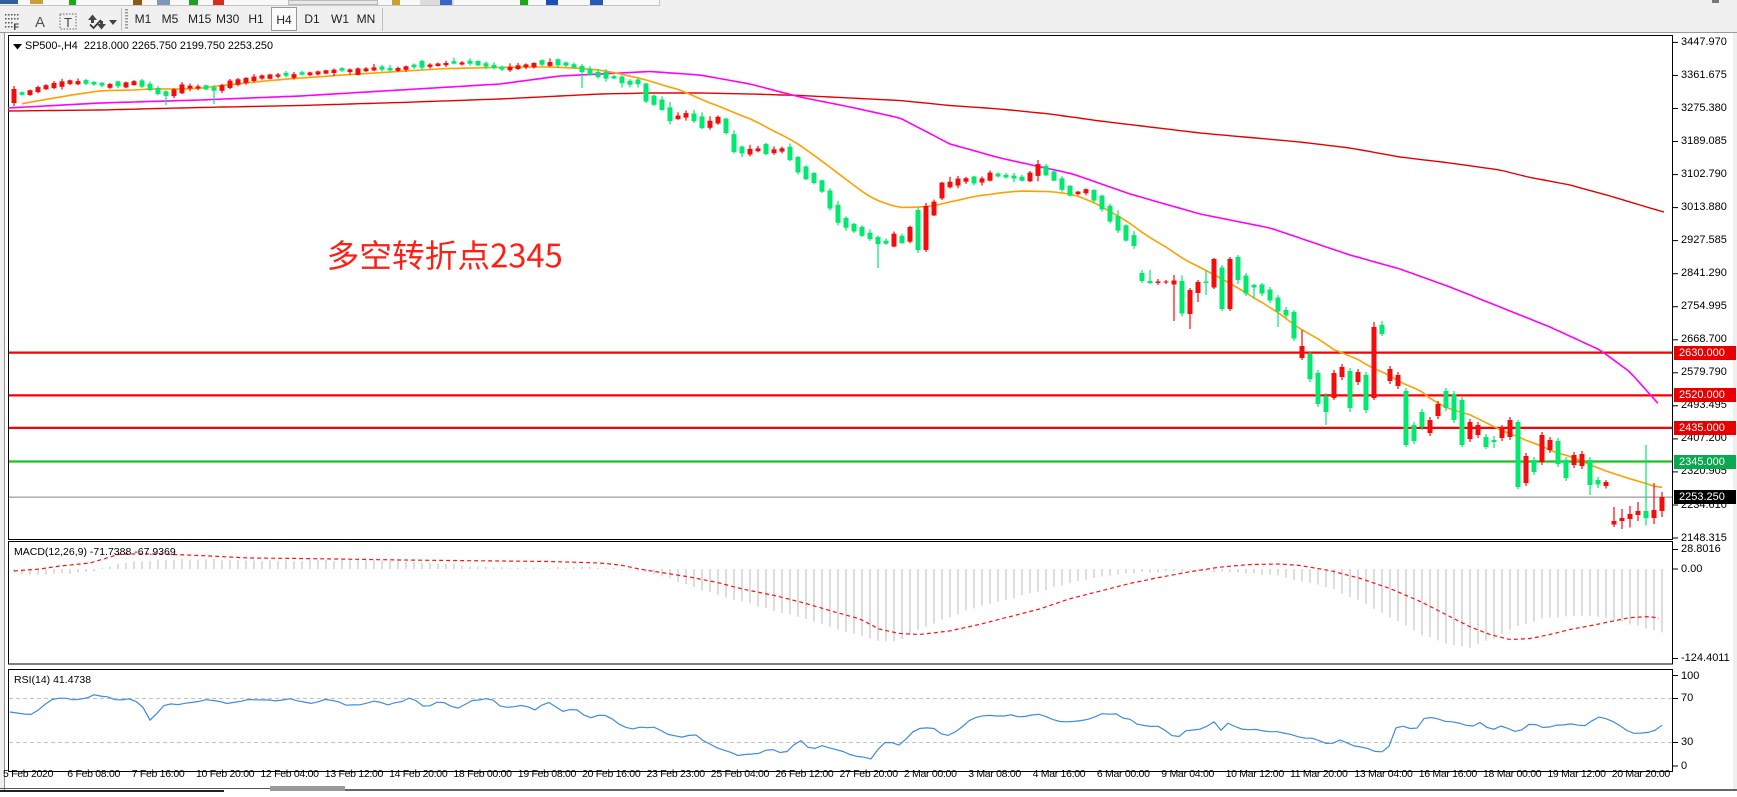 This screenshot has height=797, width=1737. Describe the element at coordinates (68, 22) in the screenshot. I see `svg-text: T` at that location.